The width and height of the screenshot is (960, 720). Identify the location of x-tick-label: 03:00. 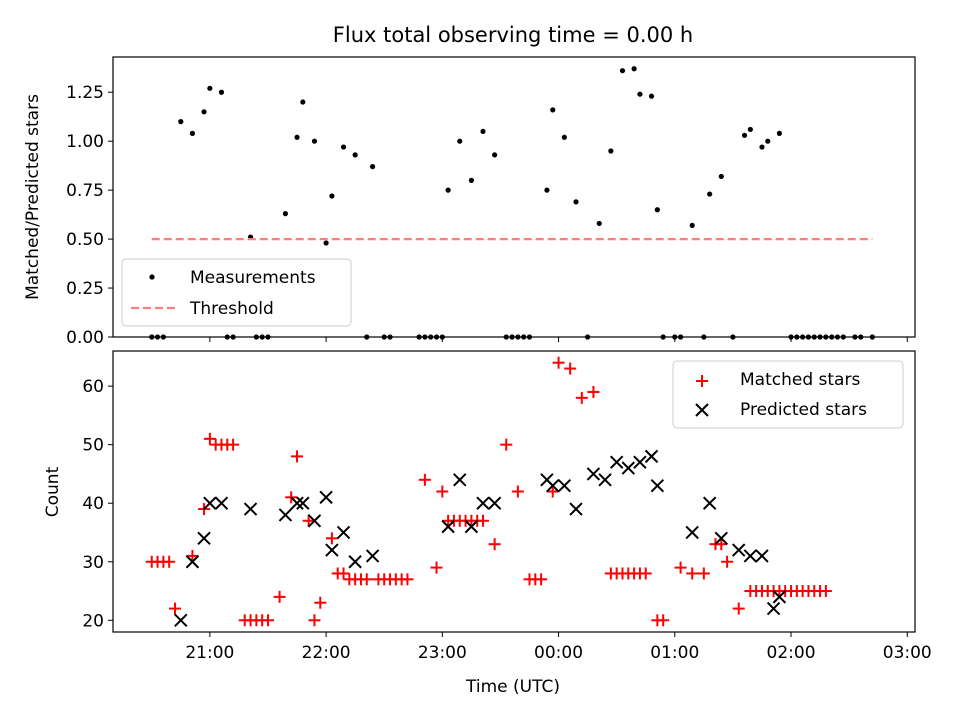
(907, 653).